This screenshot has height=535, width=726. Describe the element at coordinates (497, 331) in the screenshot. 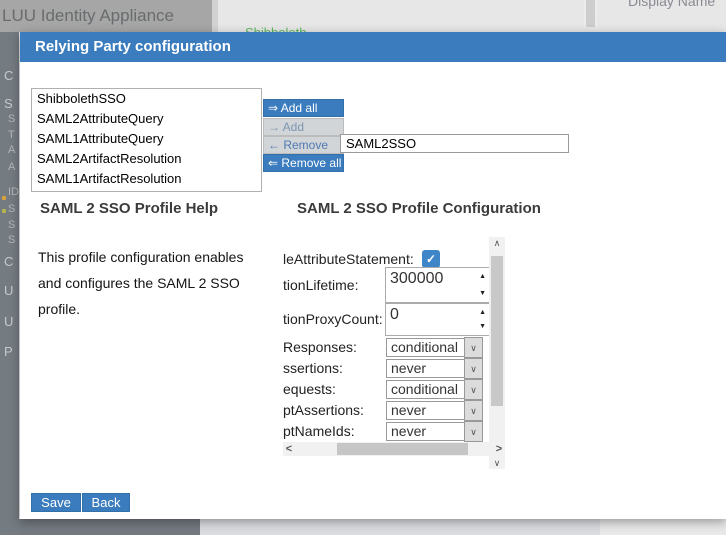

I see `config-vertical-scrollbar-thumb` at that location.